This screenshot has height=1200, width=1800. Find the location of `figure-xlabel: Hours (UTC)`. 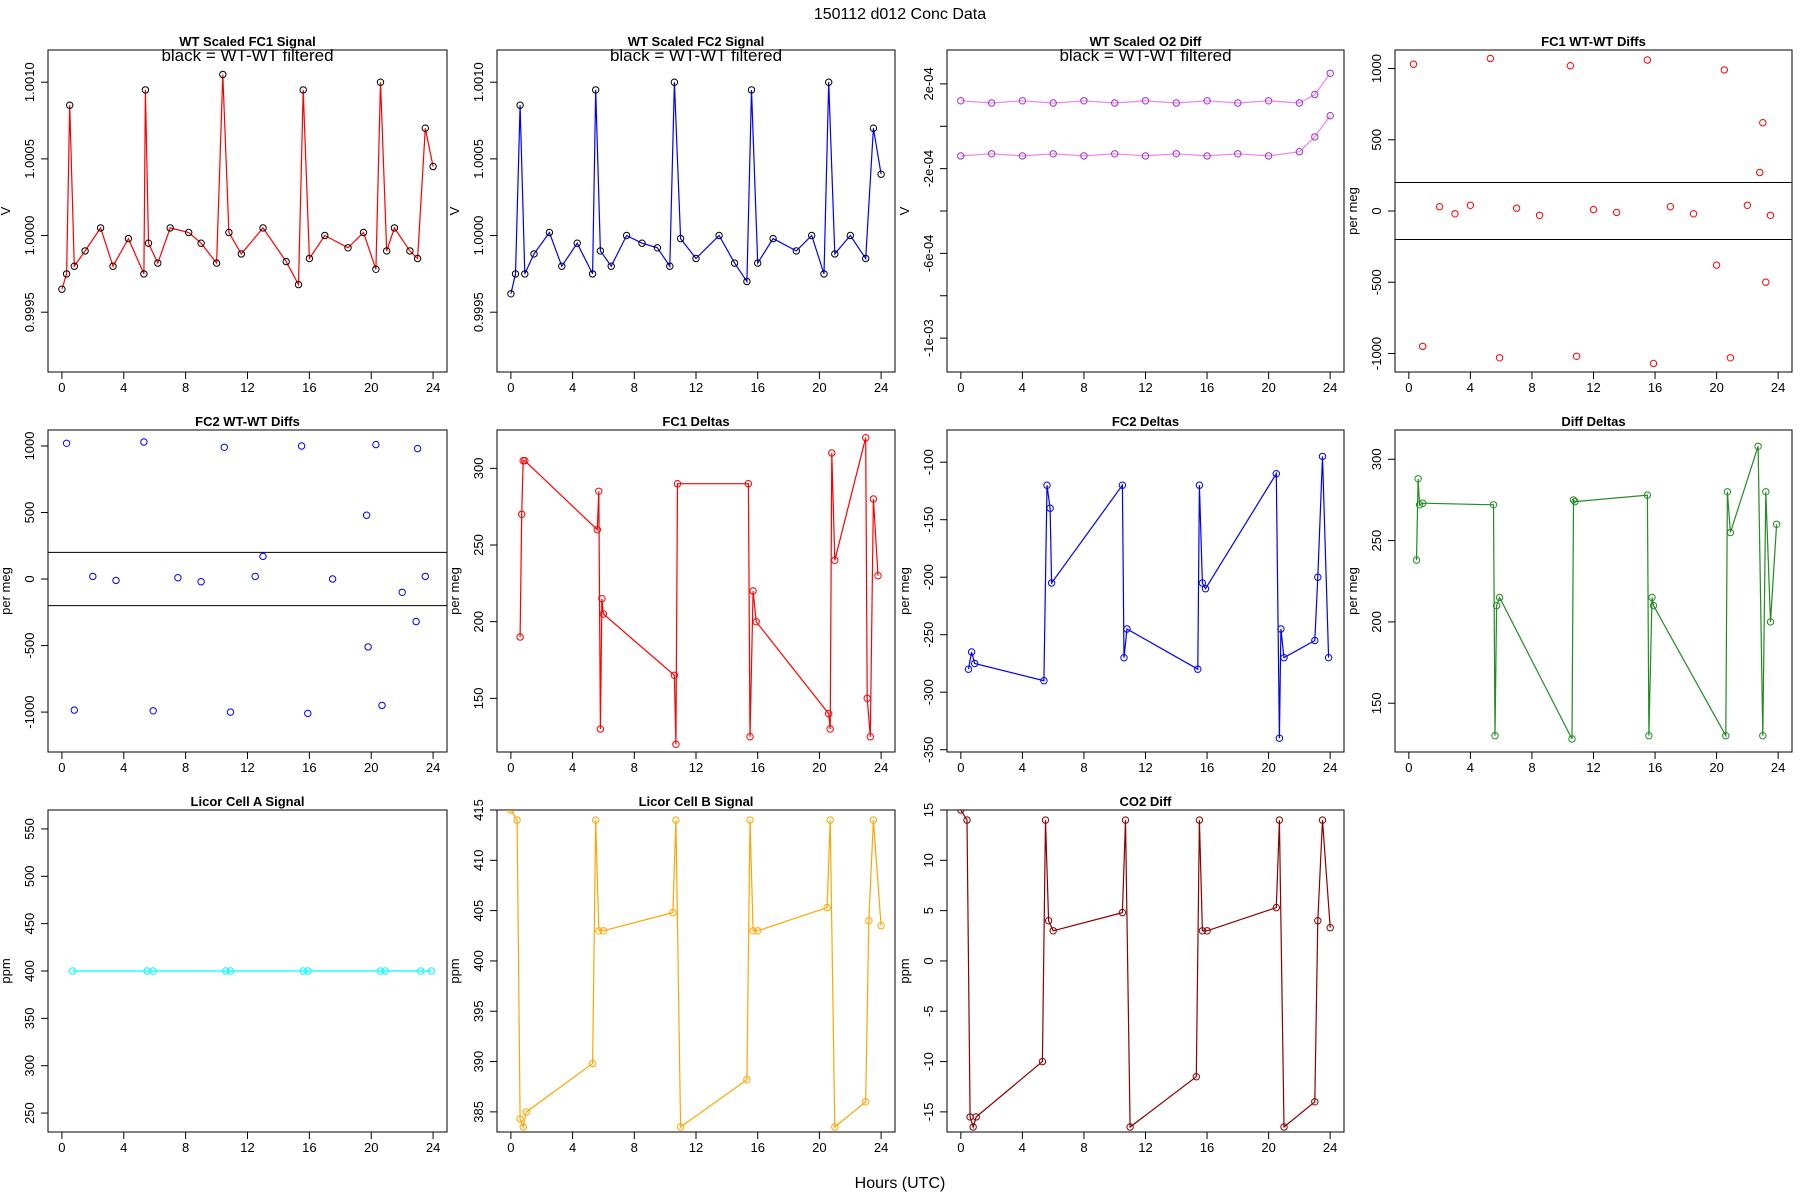

figure-xlabel: Hours (UTC) is located at coordinates (900, 1183).